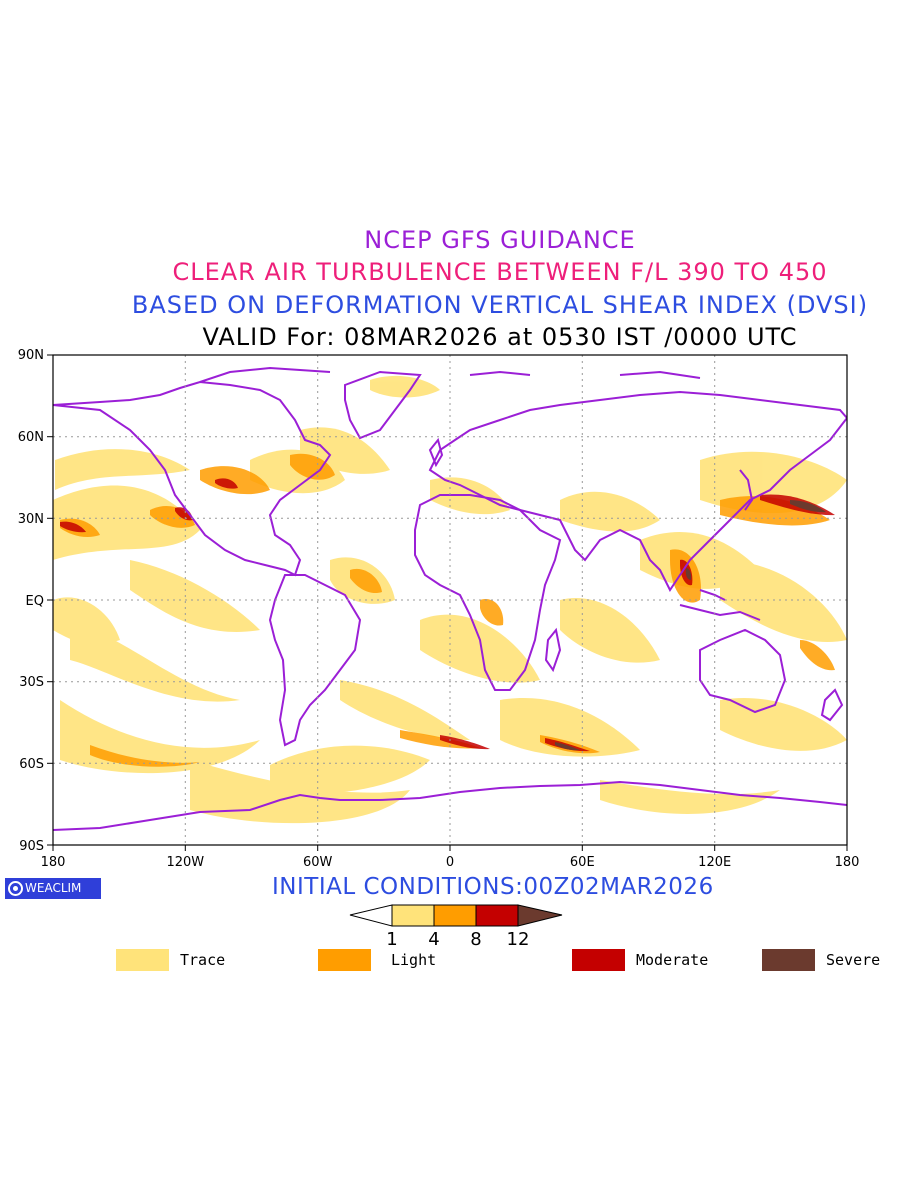 The image size is (900, 1200). I want to click on lat-label: 60S, so click(31, 764).